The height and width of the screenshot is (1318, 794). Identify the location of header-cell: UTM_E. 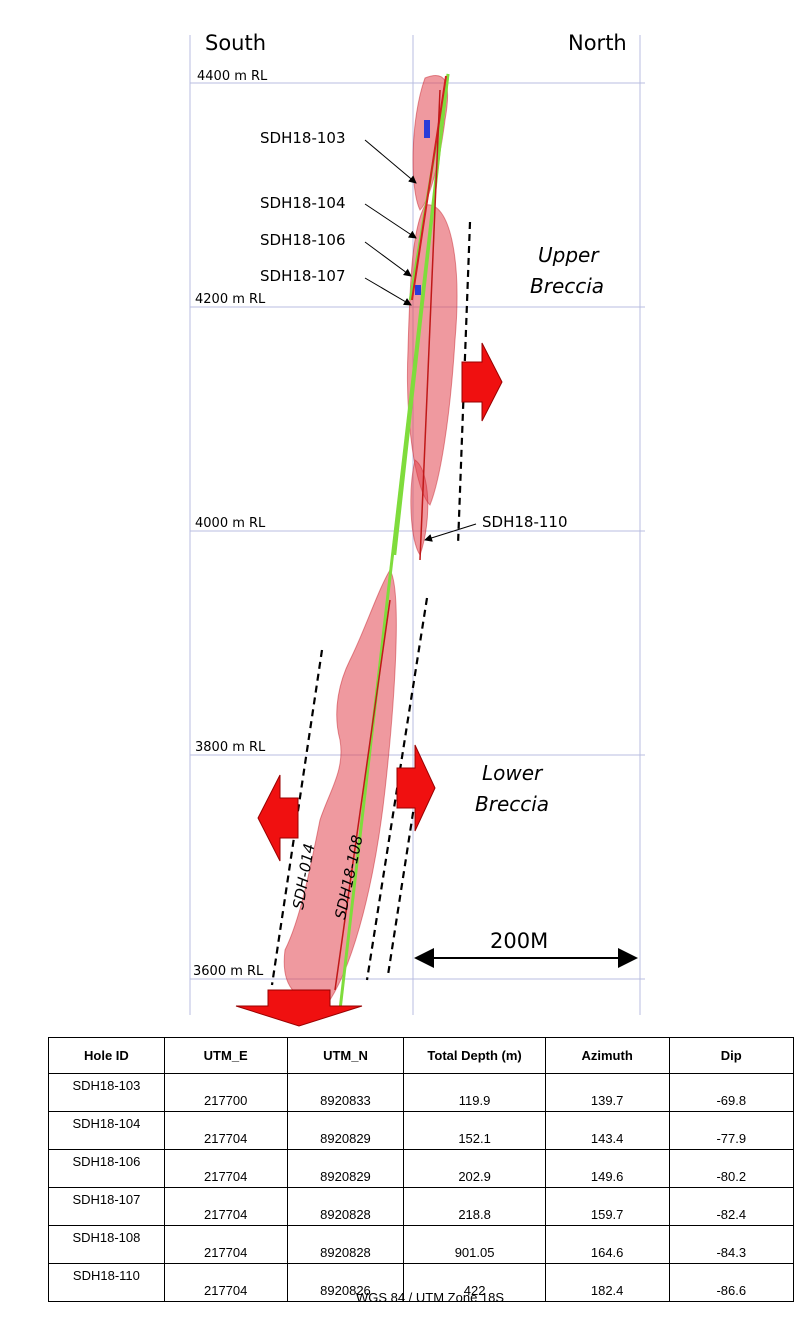
(225, 1055).